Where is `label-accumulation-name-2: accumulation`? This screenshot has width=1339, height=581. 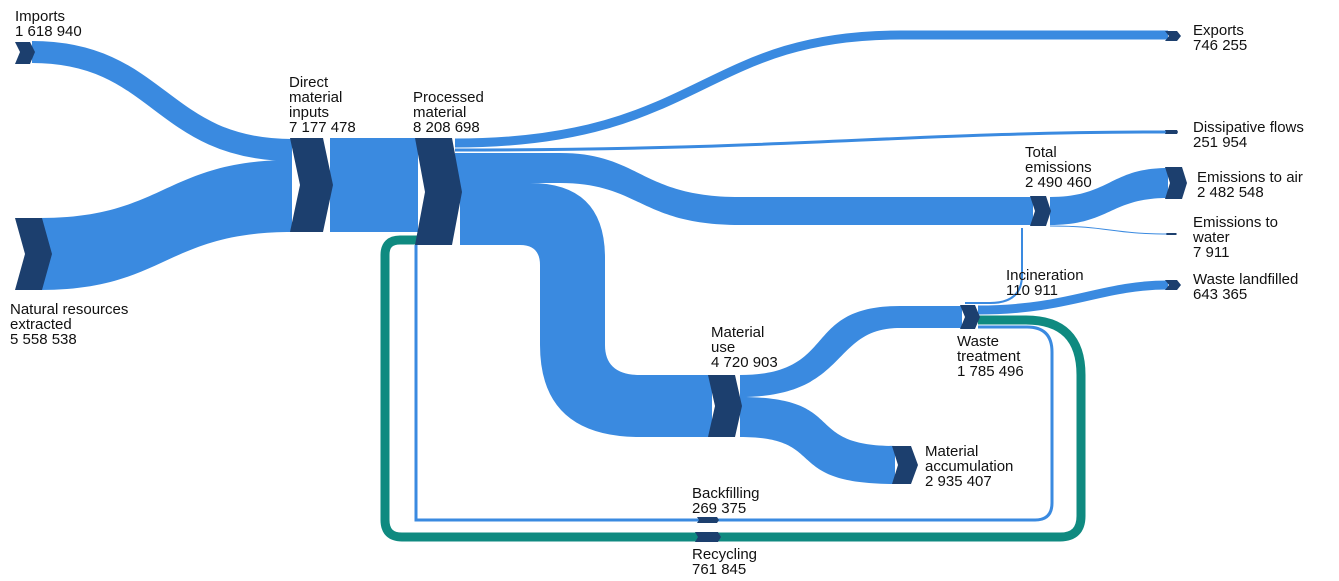 label-accumulation-name-2: accumulation is located at coordinates (969, 466).